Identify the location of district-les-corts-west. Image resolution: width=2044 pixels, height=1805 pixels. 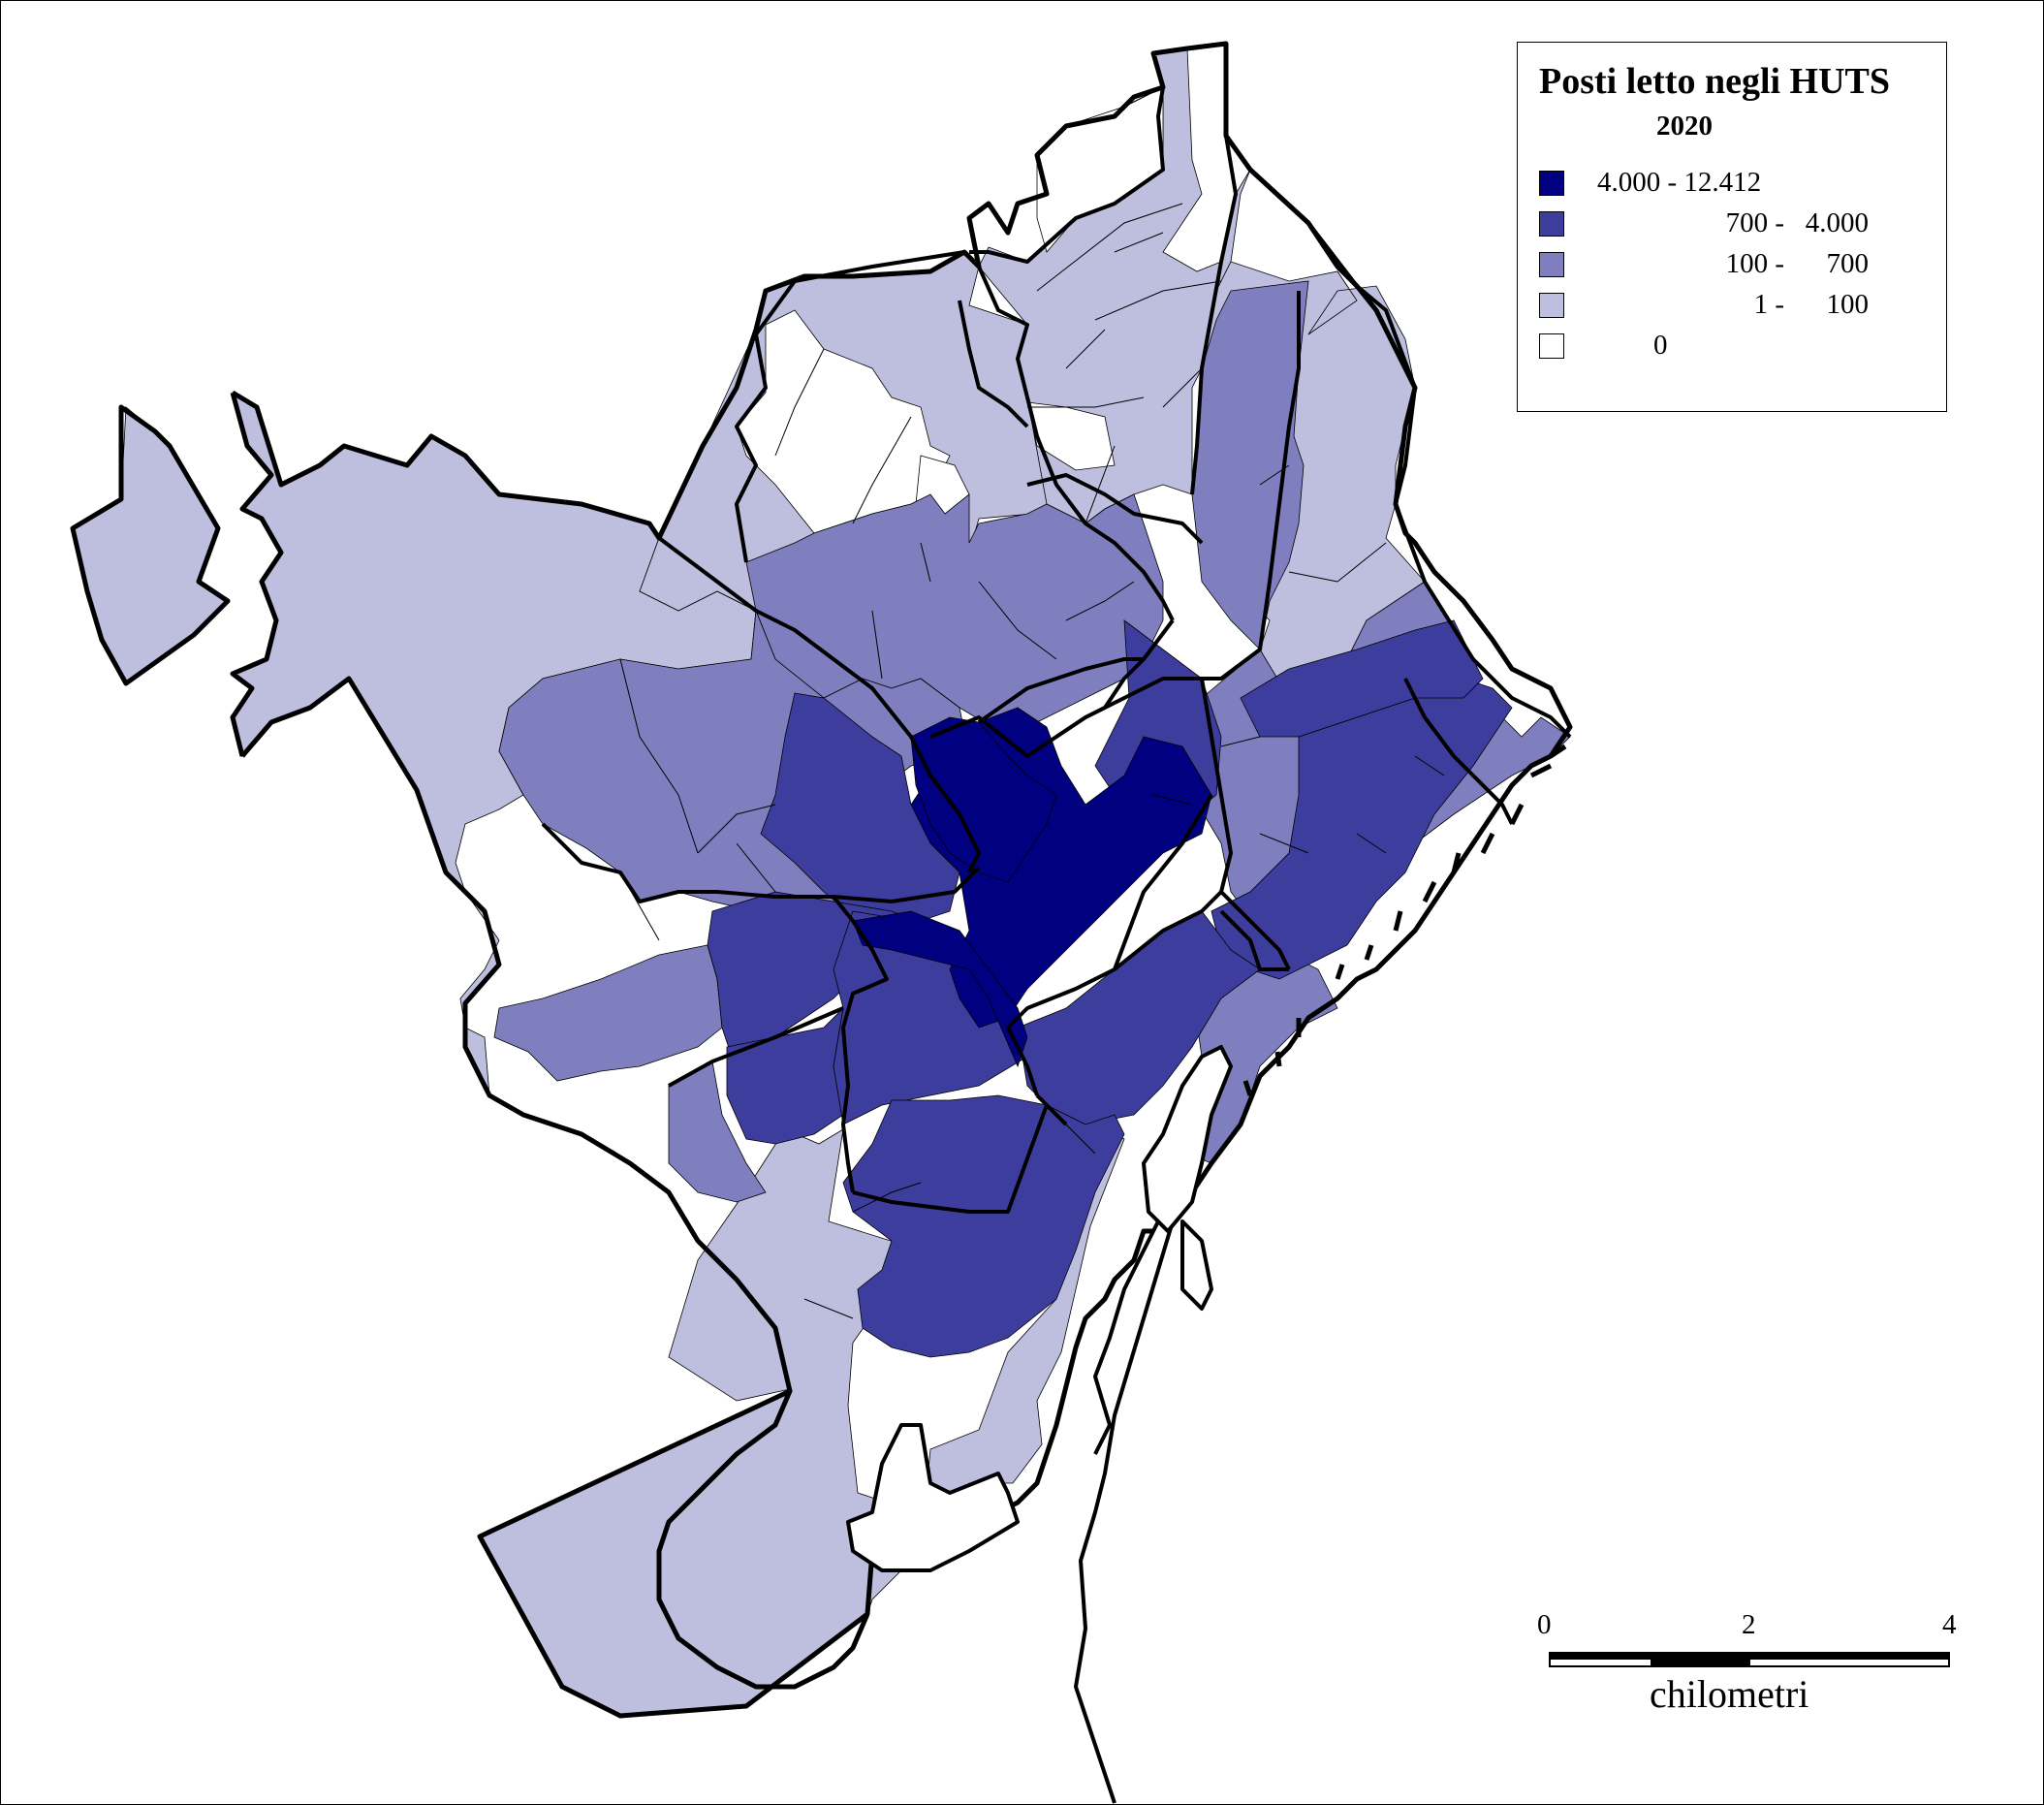
(608, 1013).